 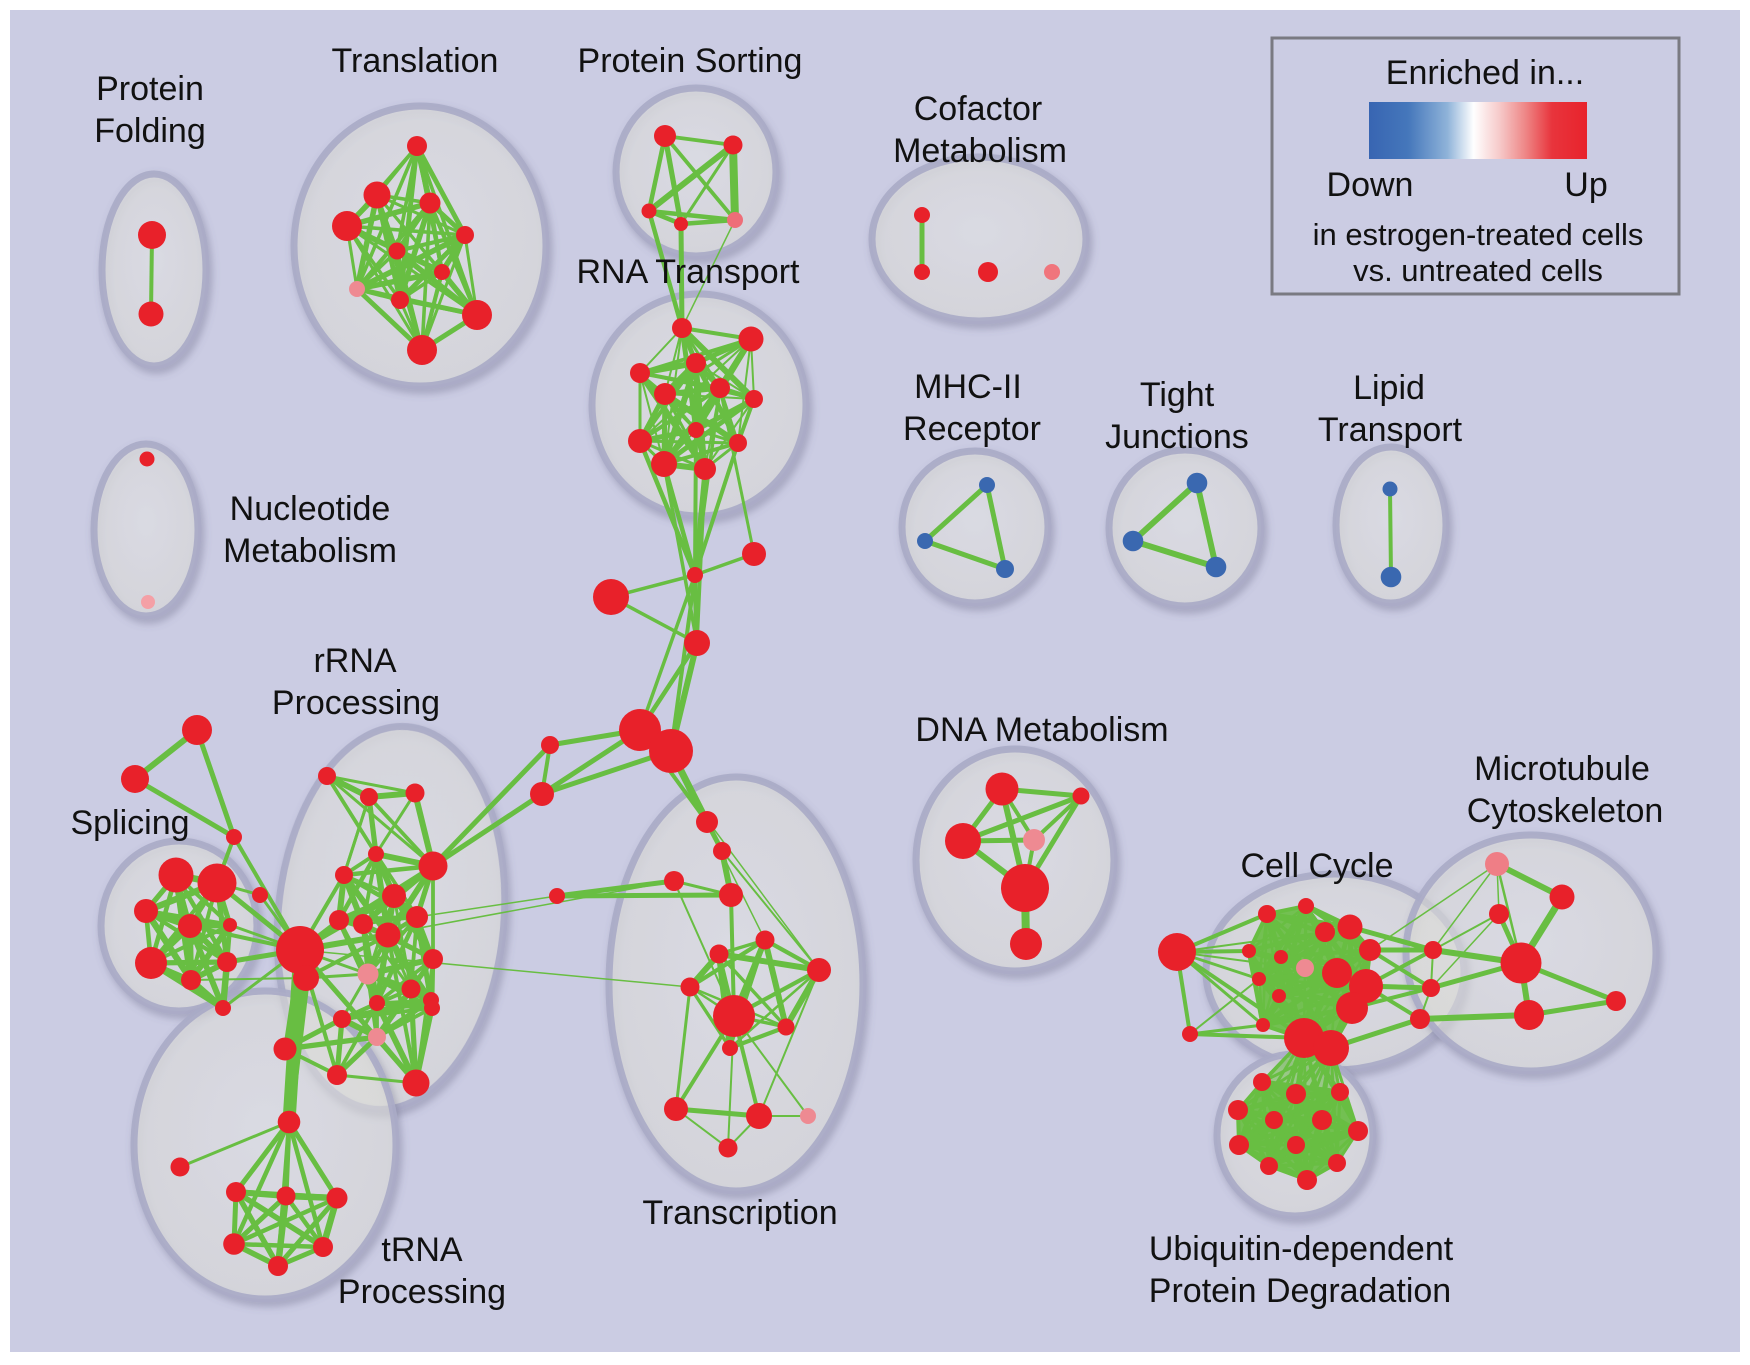 What do you see at coordinates (129, 823) in the screenshot?
I see `svg-text: Splicing` at bounding box center [129, 823].